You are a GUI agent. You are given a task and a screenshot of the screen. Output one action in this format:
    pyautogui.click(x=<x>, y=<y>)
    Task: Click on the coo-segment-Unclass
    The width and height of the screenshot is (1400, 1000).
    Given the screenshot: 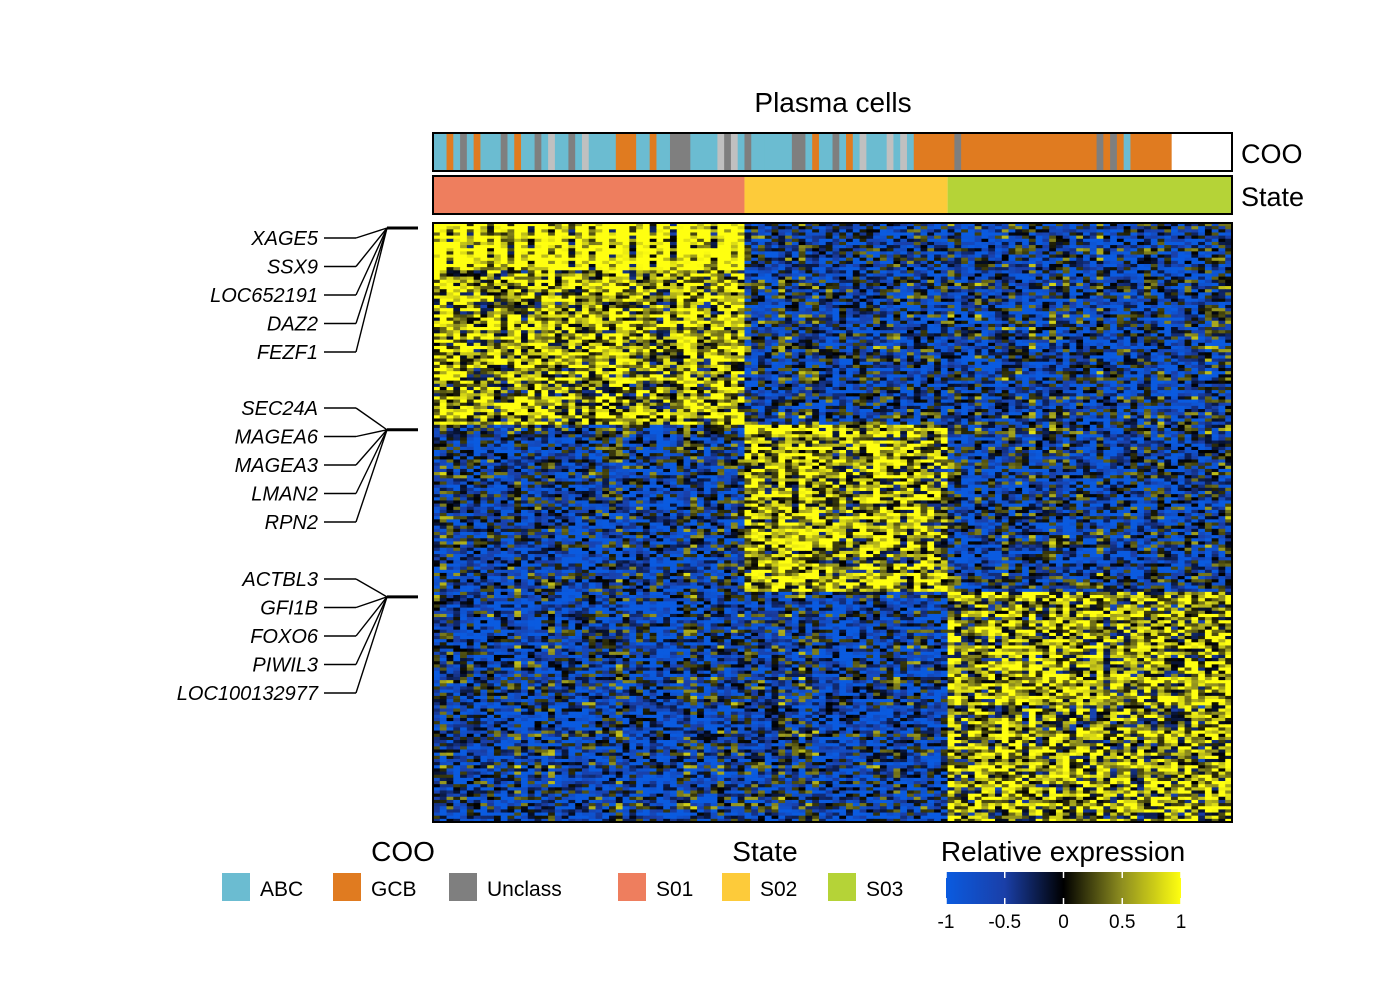 What is the action you would take?
    pyautogui.click(x=799, y=152)
    